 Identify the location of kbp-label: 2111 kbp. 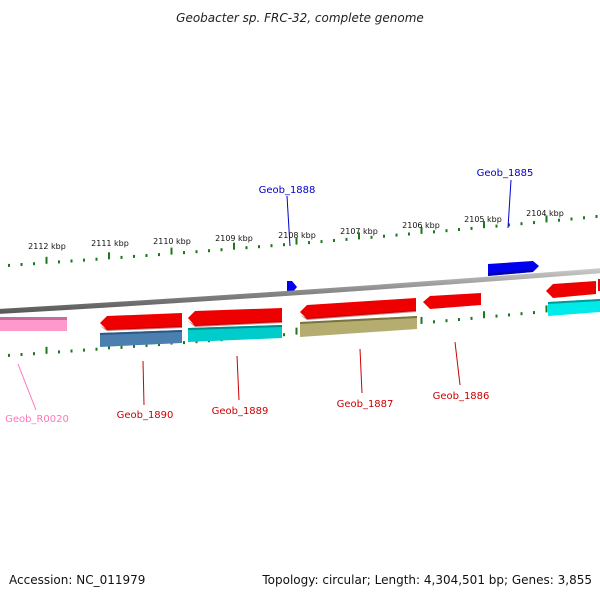
(110, 243).